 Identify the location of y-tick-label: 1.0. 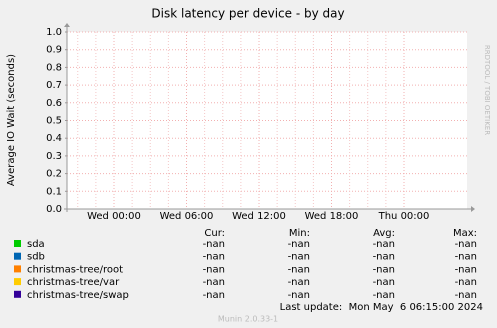
(54, 32).